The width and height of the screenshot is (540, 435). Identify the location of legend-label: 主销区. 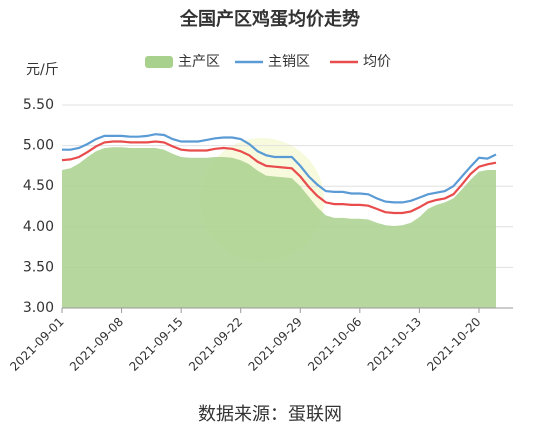
(289, 62).